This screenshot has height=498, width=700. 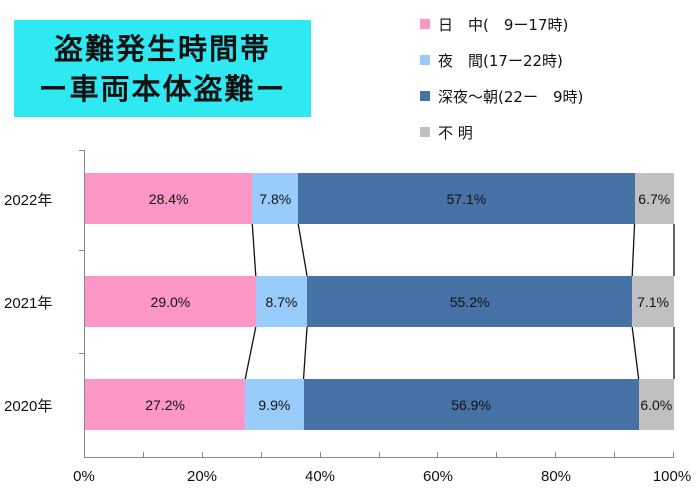 What do you see at coordinates (672, 476) in the screenshot?
I see `x-tick-label: 100%` at bounding box center [672, 476].